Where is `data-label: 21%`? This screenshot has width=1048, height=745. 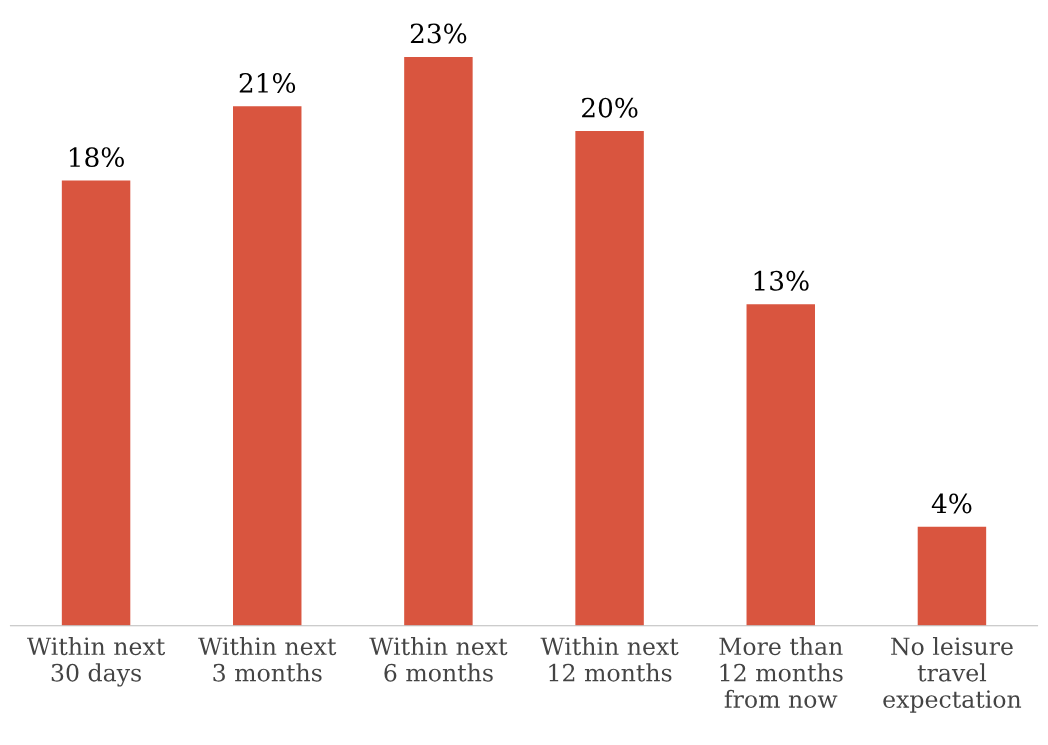
data-label: 21% is located at coordinates (267, 82).